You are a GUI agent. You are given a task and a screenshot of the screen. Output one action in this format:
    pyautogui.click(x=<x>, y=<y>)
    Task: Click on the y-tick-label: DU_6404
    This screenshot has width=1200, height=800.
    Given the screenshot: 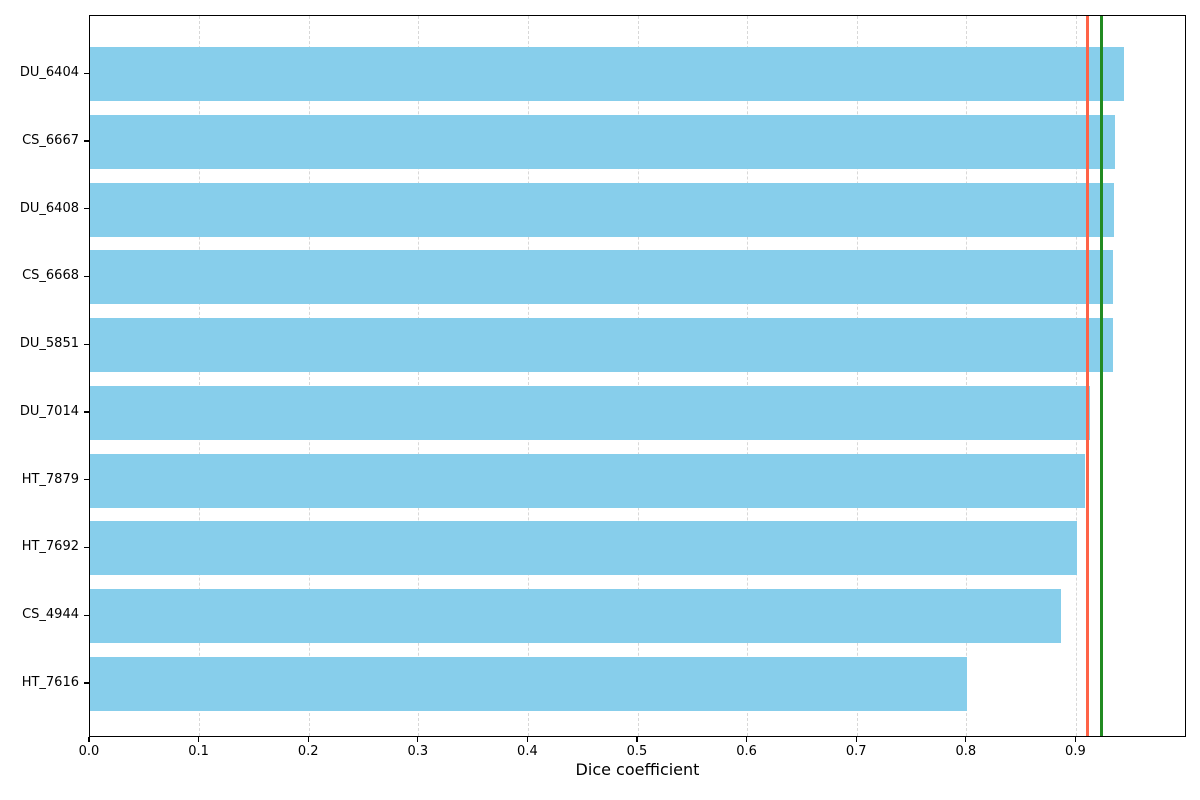 What is the action you would take?
    pyautogui.click(x=49, y=73)
    